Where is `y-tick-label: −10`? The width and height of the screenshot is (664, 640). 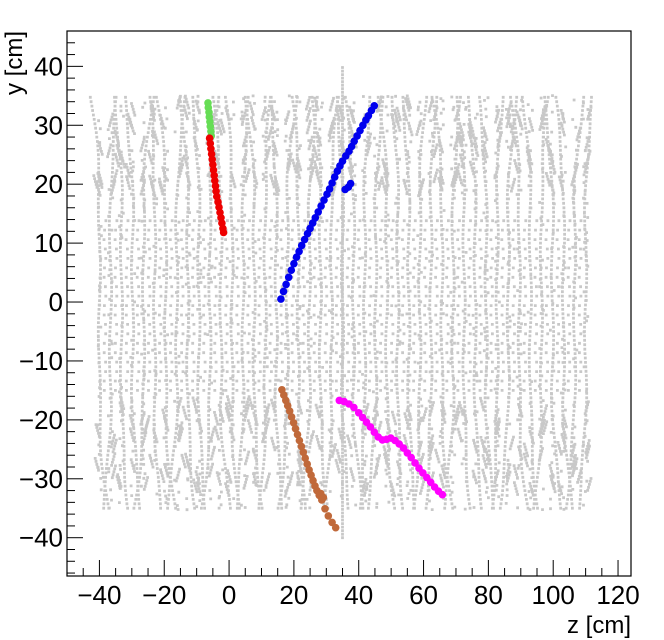
y-tick-label: −10 is located at coordinates (41, 361).